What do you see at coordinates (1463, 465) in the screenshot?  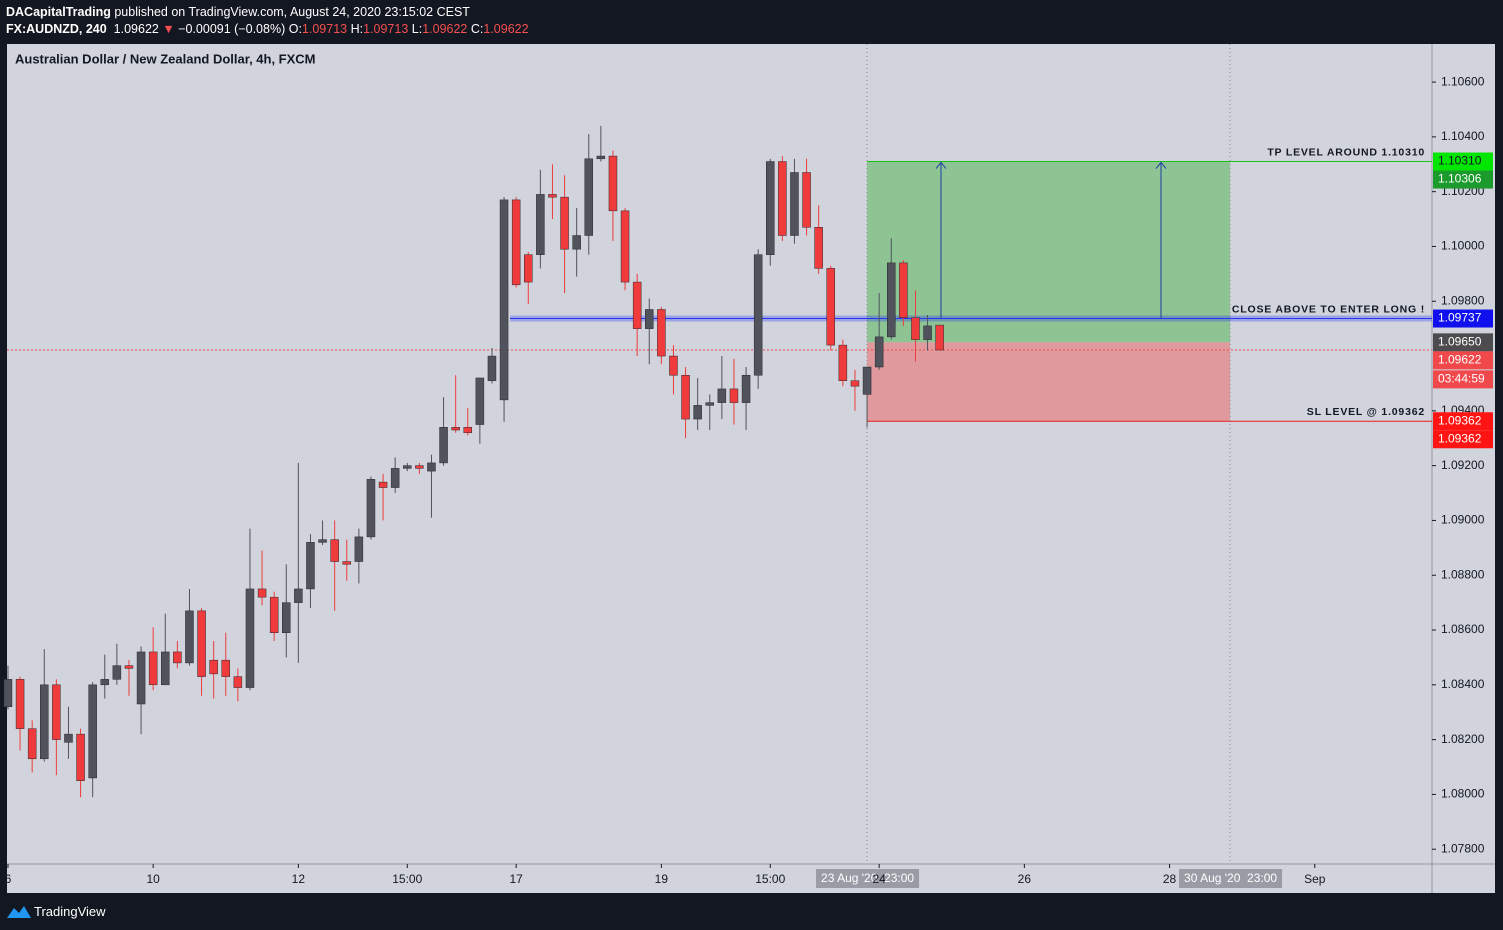 I see `y-tick-label: 1.09200` at bounding box center [1463, 465].